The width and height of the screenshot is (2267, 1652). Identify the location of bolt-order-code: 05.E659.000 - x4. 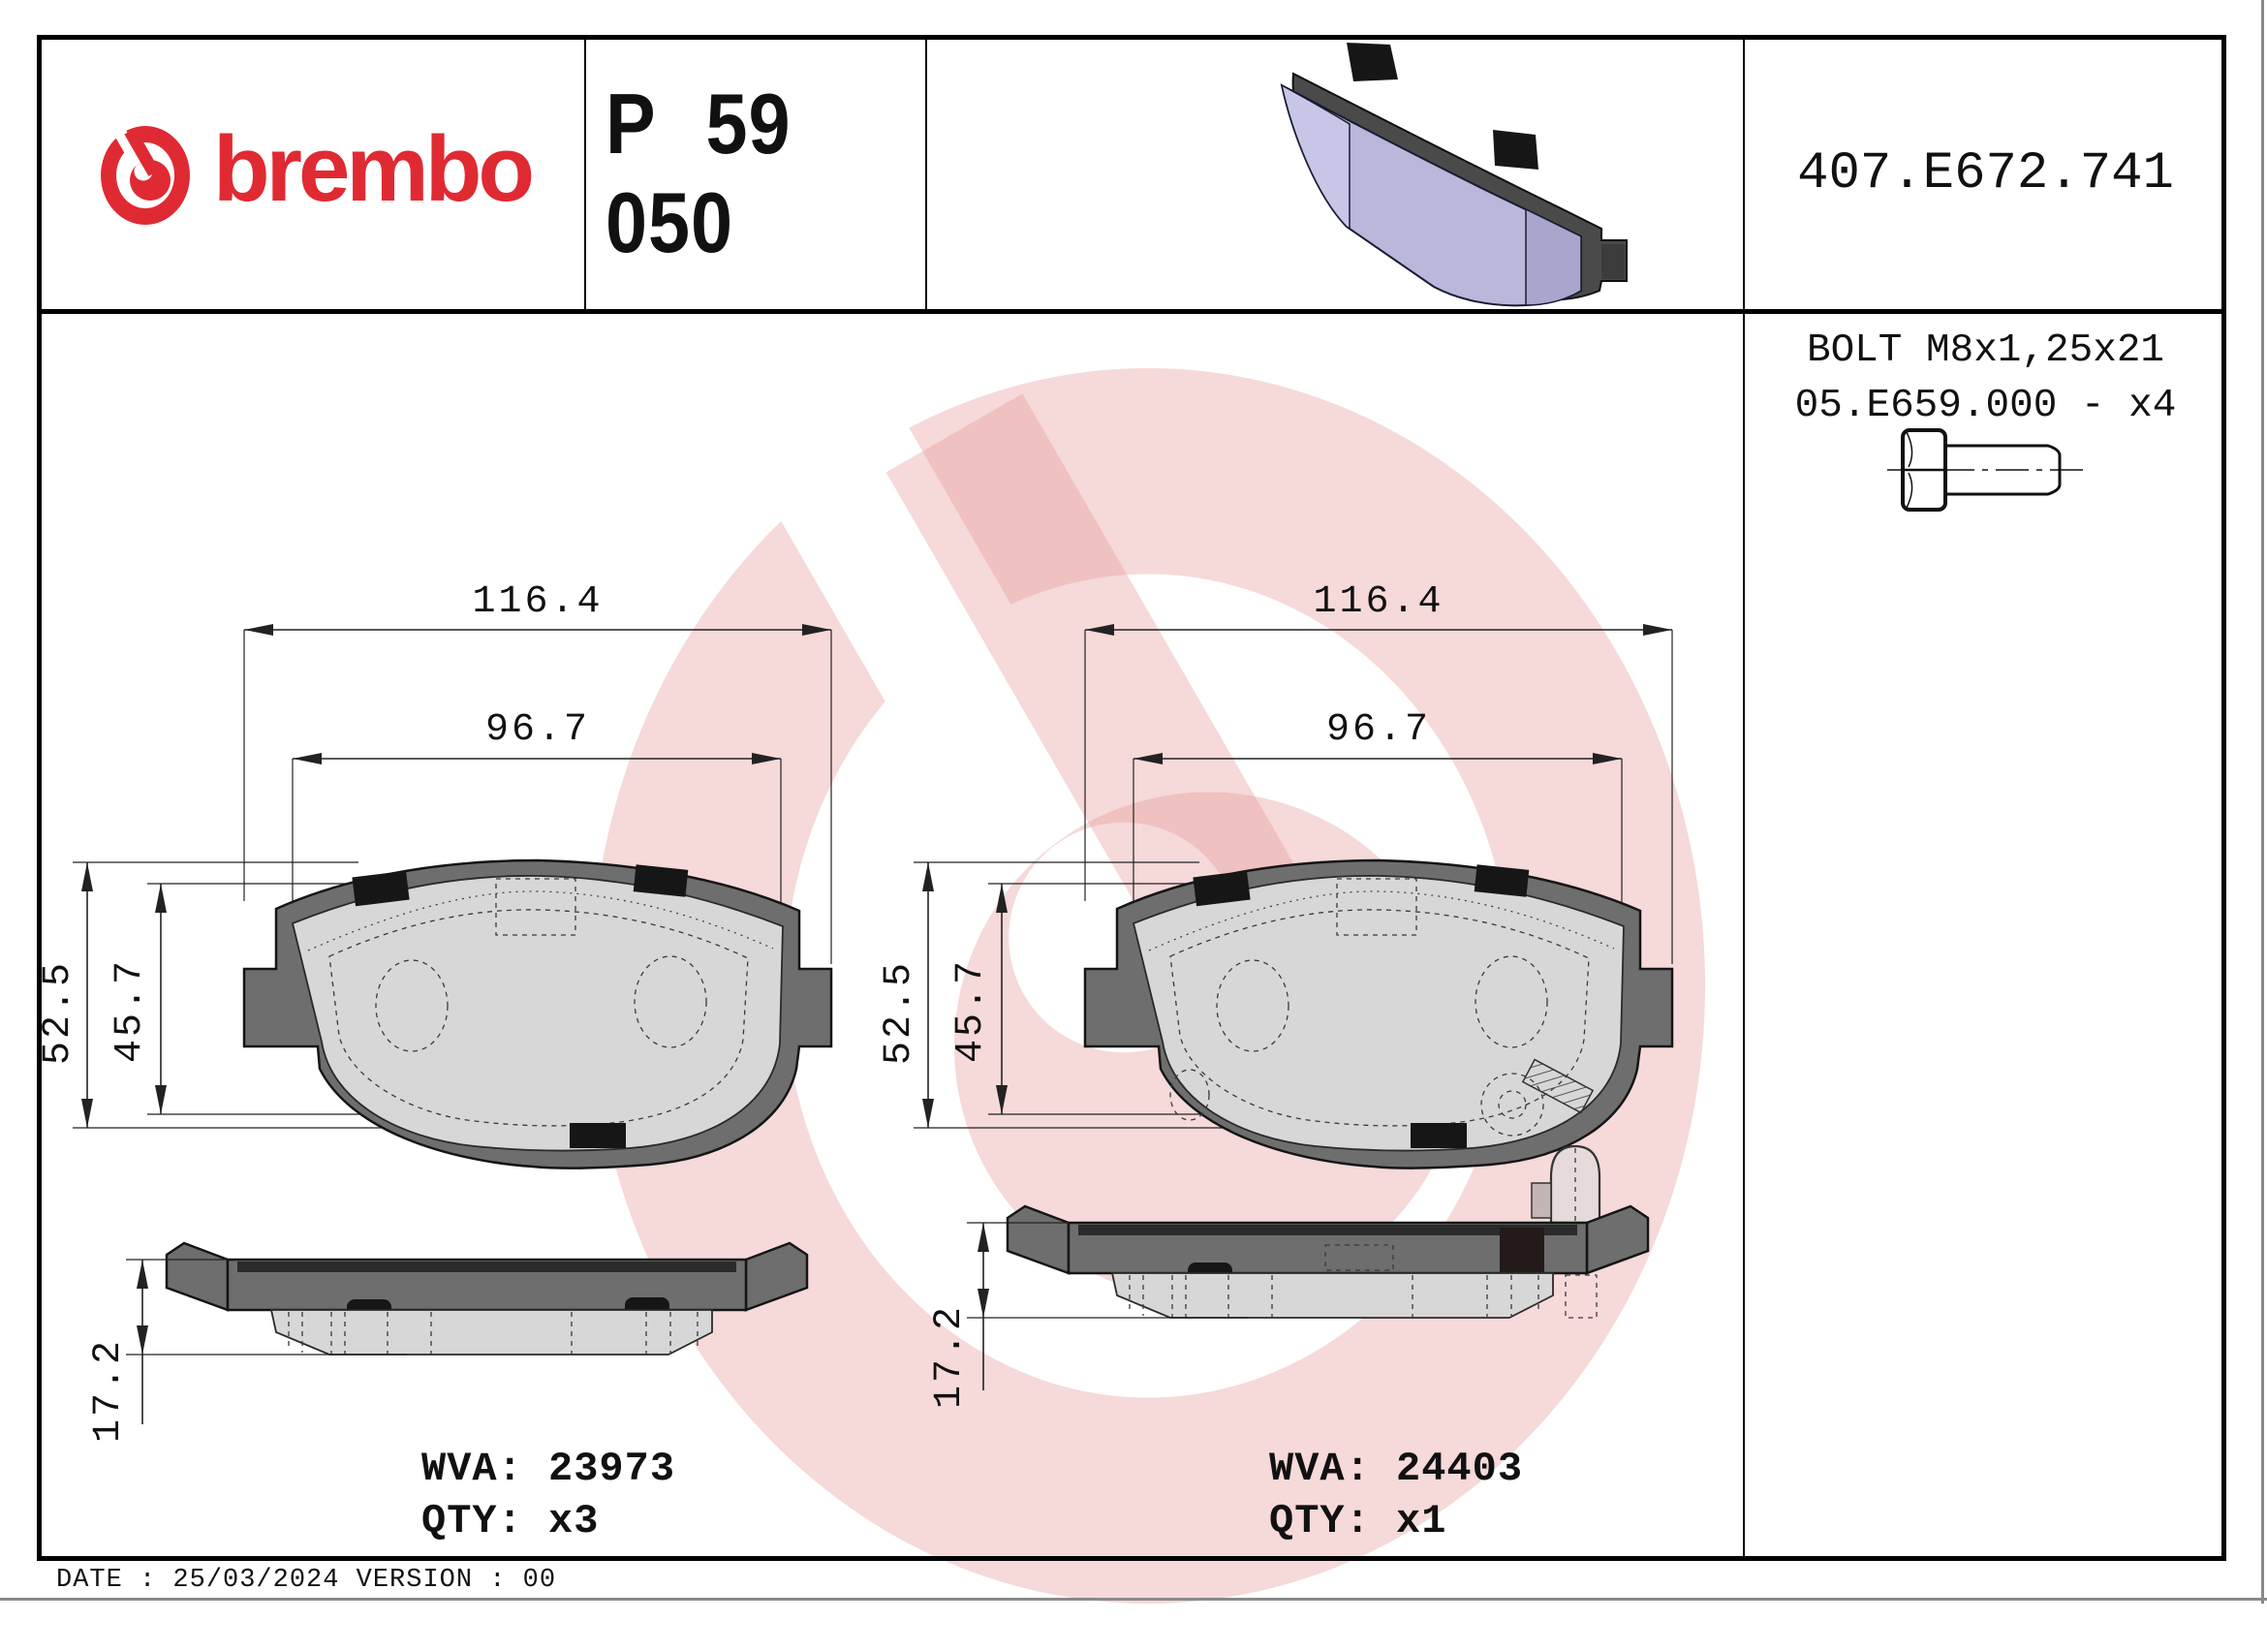
(1986, 406).